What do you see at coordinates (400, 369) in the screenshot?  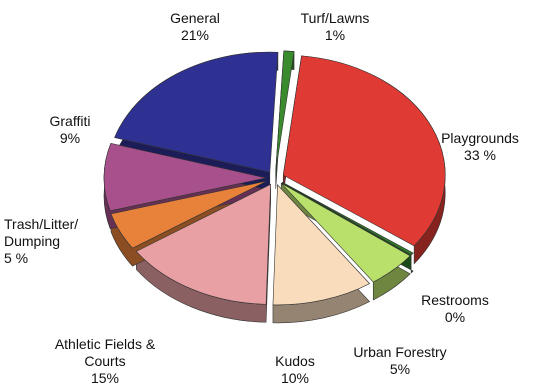 I see `slice-value-urban-forestry: 5%` at bounding box center [400, 369].